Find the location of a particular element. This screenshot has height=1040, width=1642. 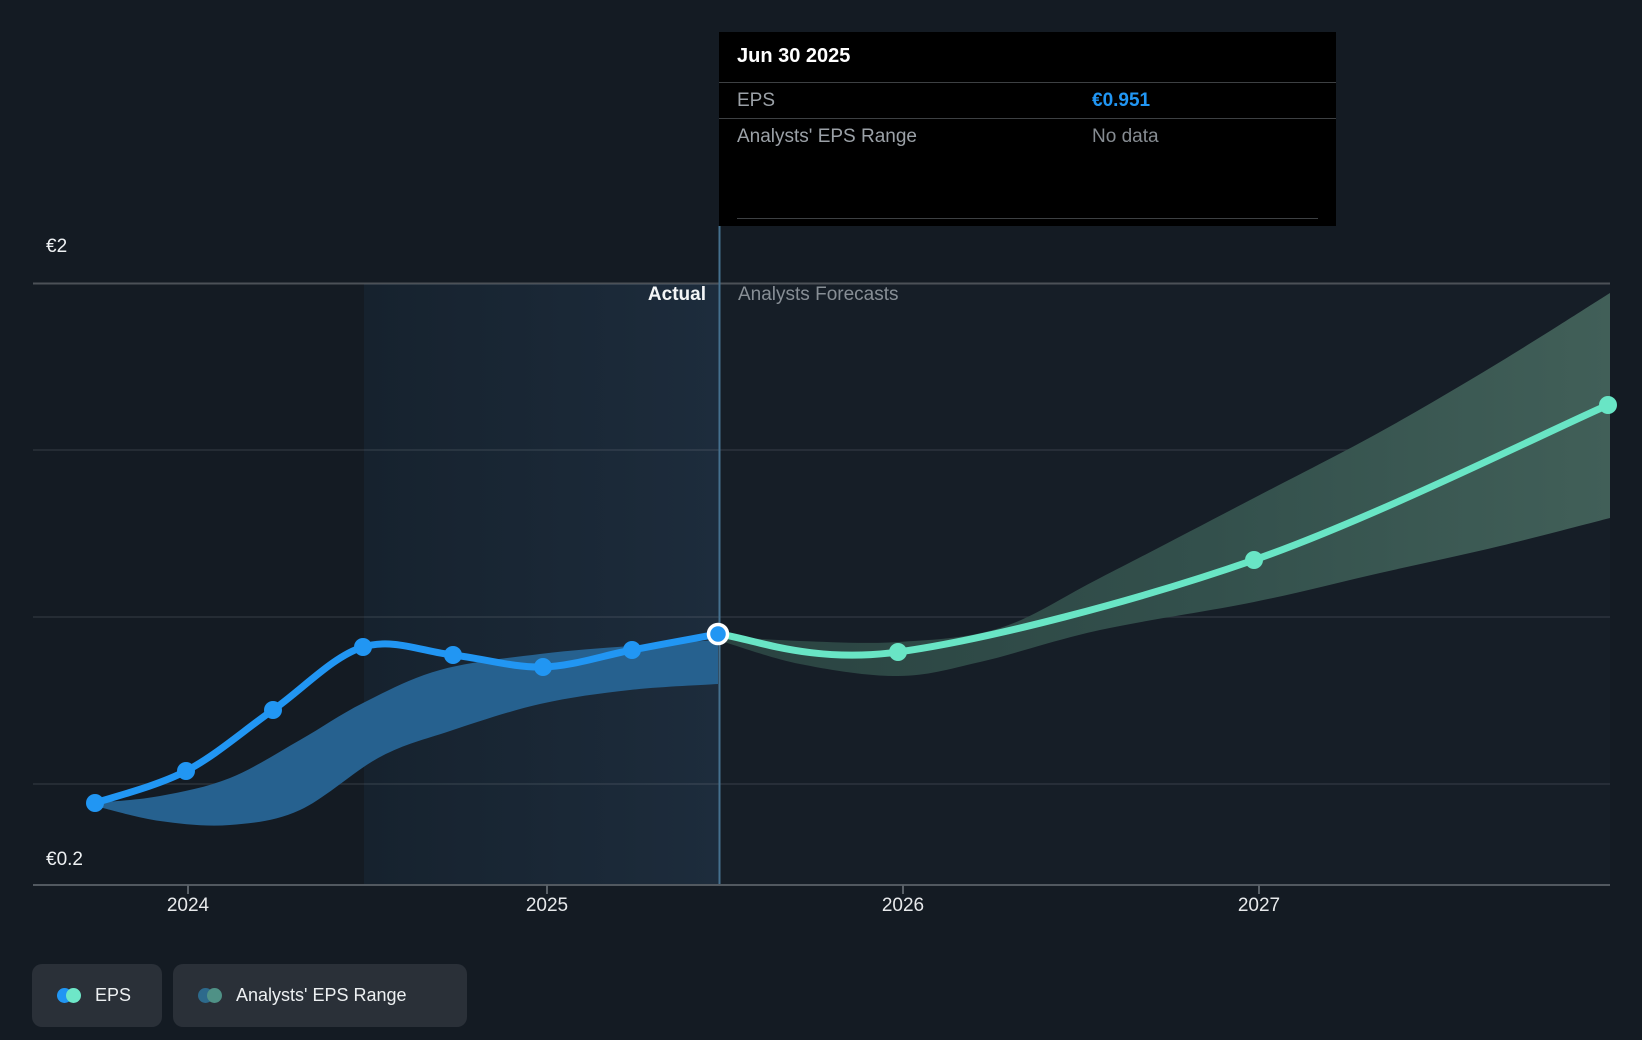

tooltip-bottom-separator is located at coordinates (1027, 218).